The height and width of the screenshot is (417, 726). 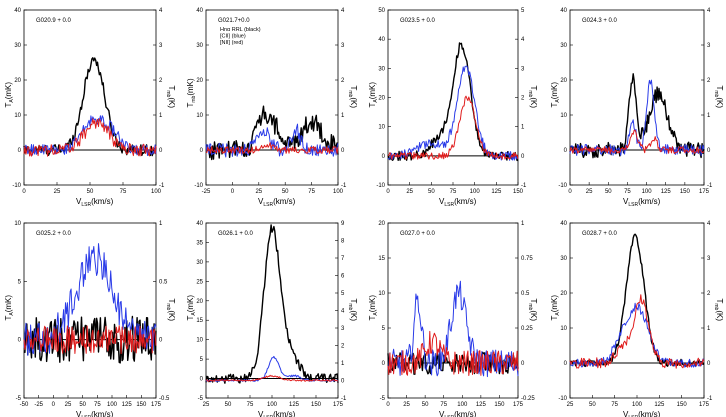 I want to click on panel-title: G020.9 + 0.0, so click(x=54, y=21).